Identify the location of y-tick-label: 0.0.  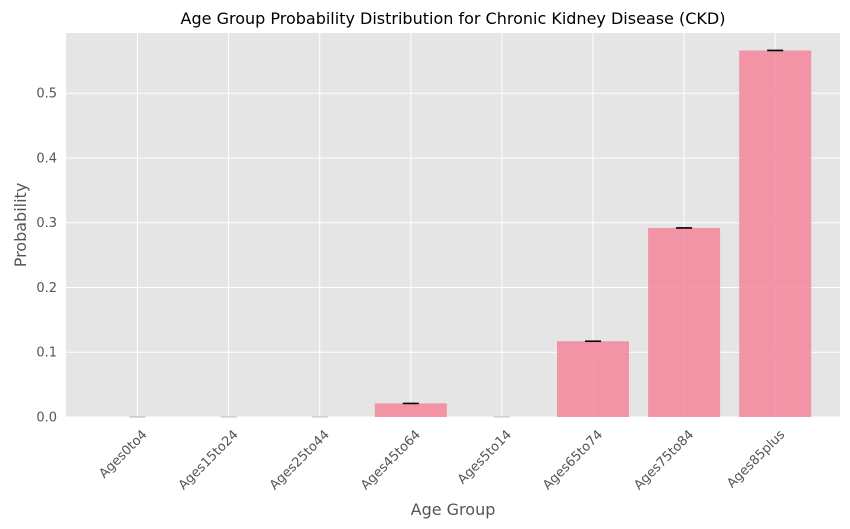
(46, 418).